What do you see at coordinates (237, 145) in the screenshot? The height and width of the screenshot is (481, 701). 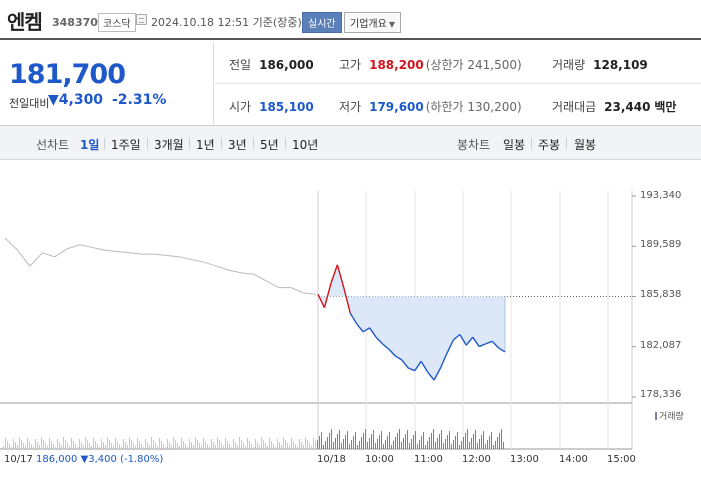 I see `tab-3year: 3년` at bounding box center [237, 145].